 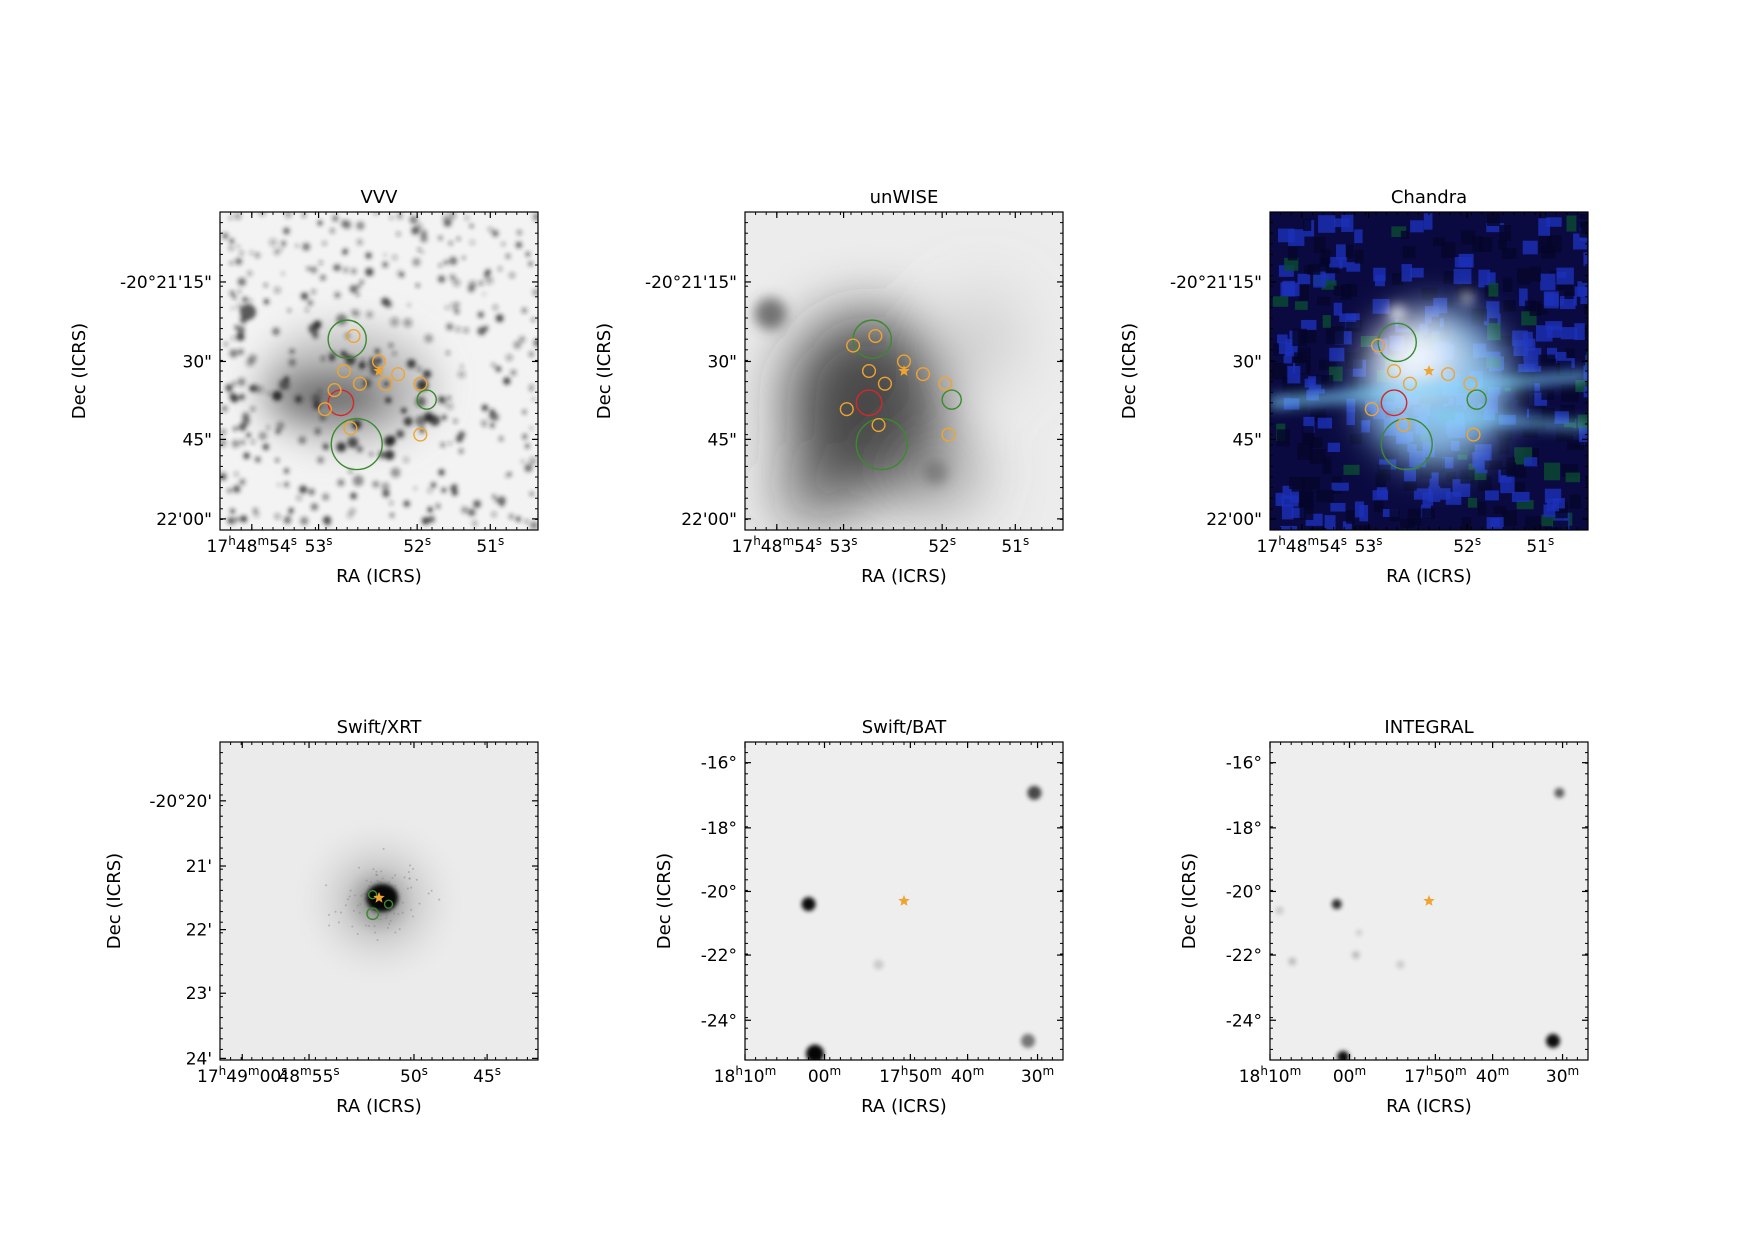 What do you see at coordinates (1429, 197) in the screenshot?
I see `panel-title: Chandra` at bounding box center [1429, 197].